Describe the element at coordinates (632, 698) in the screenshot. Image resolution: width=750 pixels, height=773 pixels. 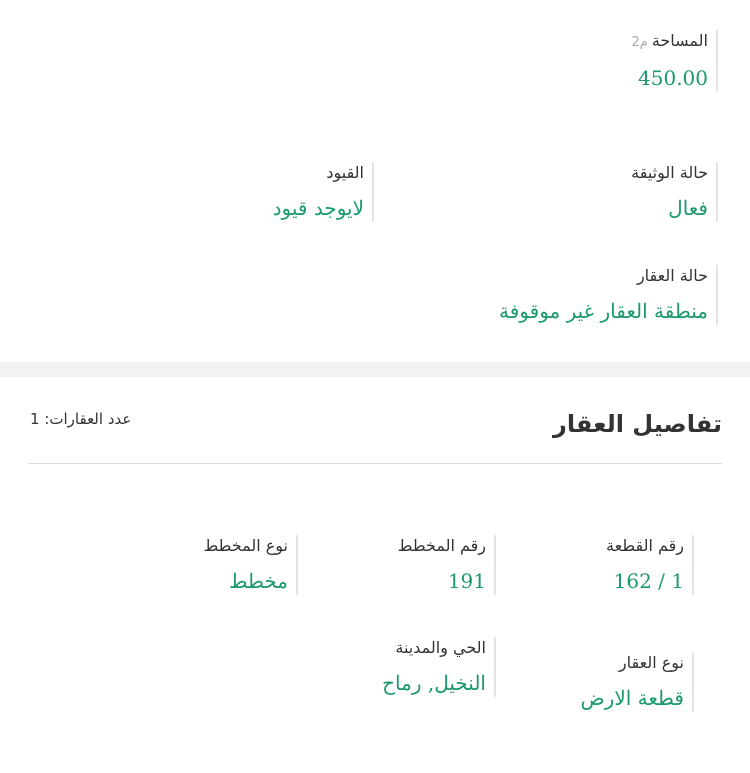
I see `field-value: قطعة الارض` at that location.